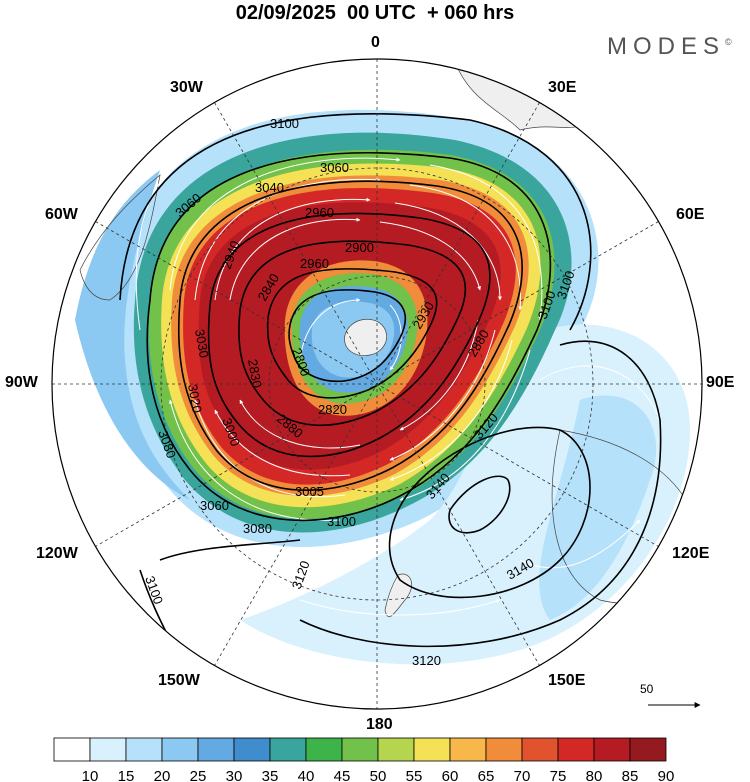 The image size is (750, 782). What do you see at coordinates (630, 775) in the screenshot?
I see `colorbar-tick-label: 85` at bounding box center [630, 775].